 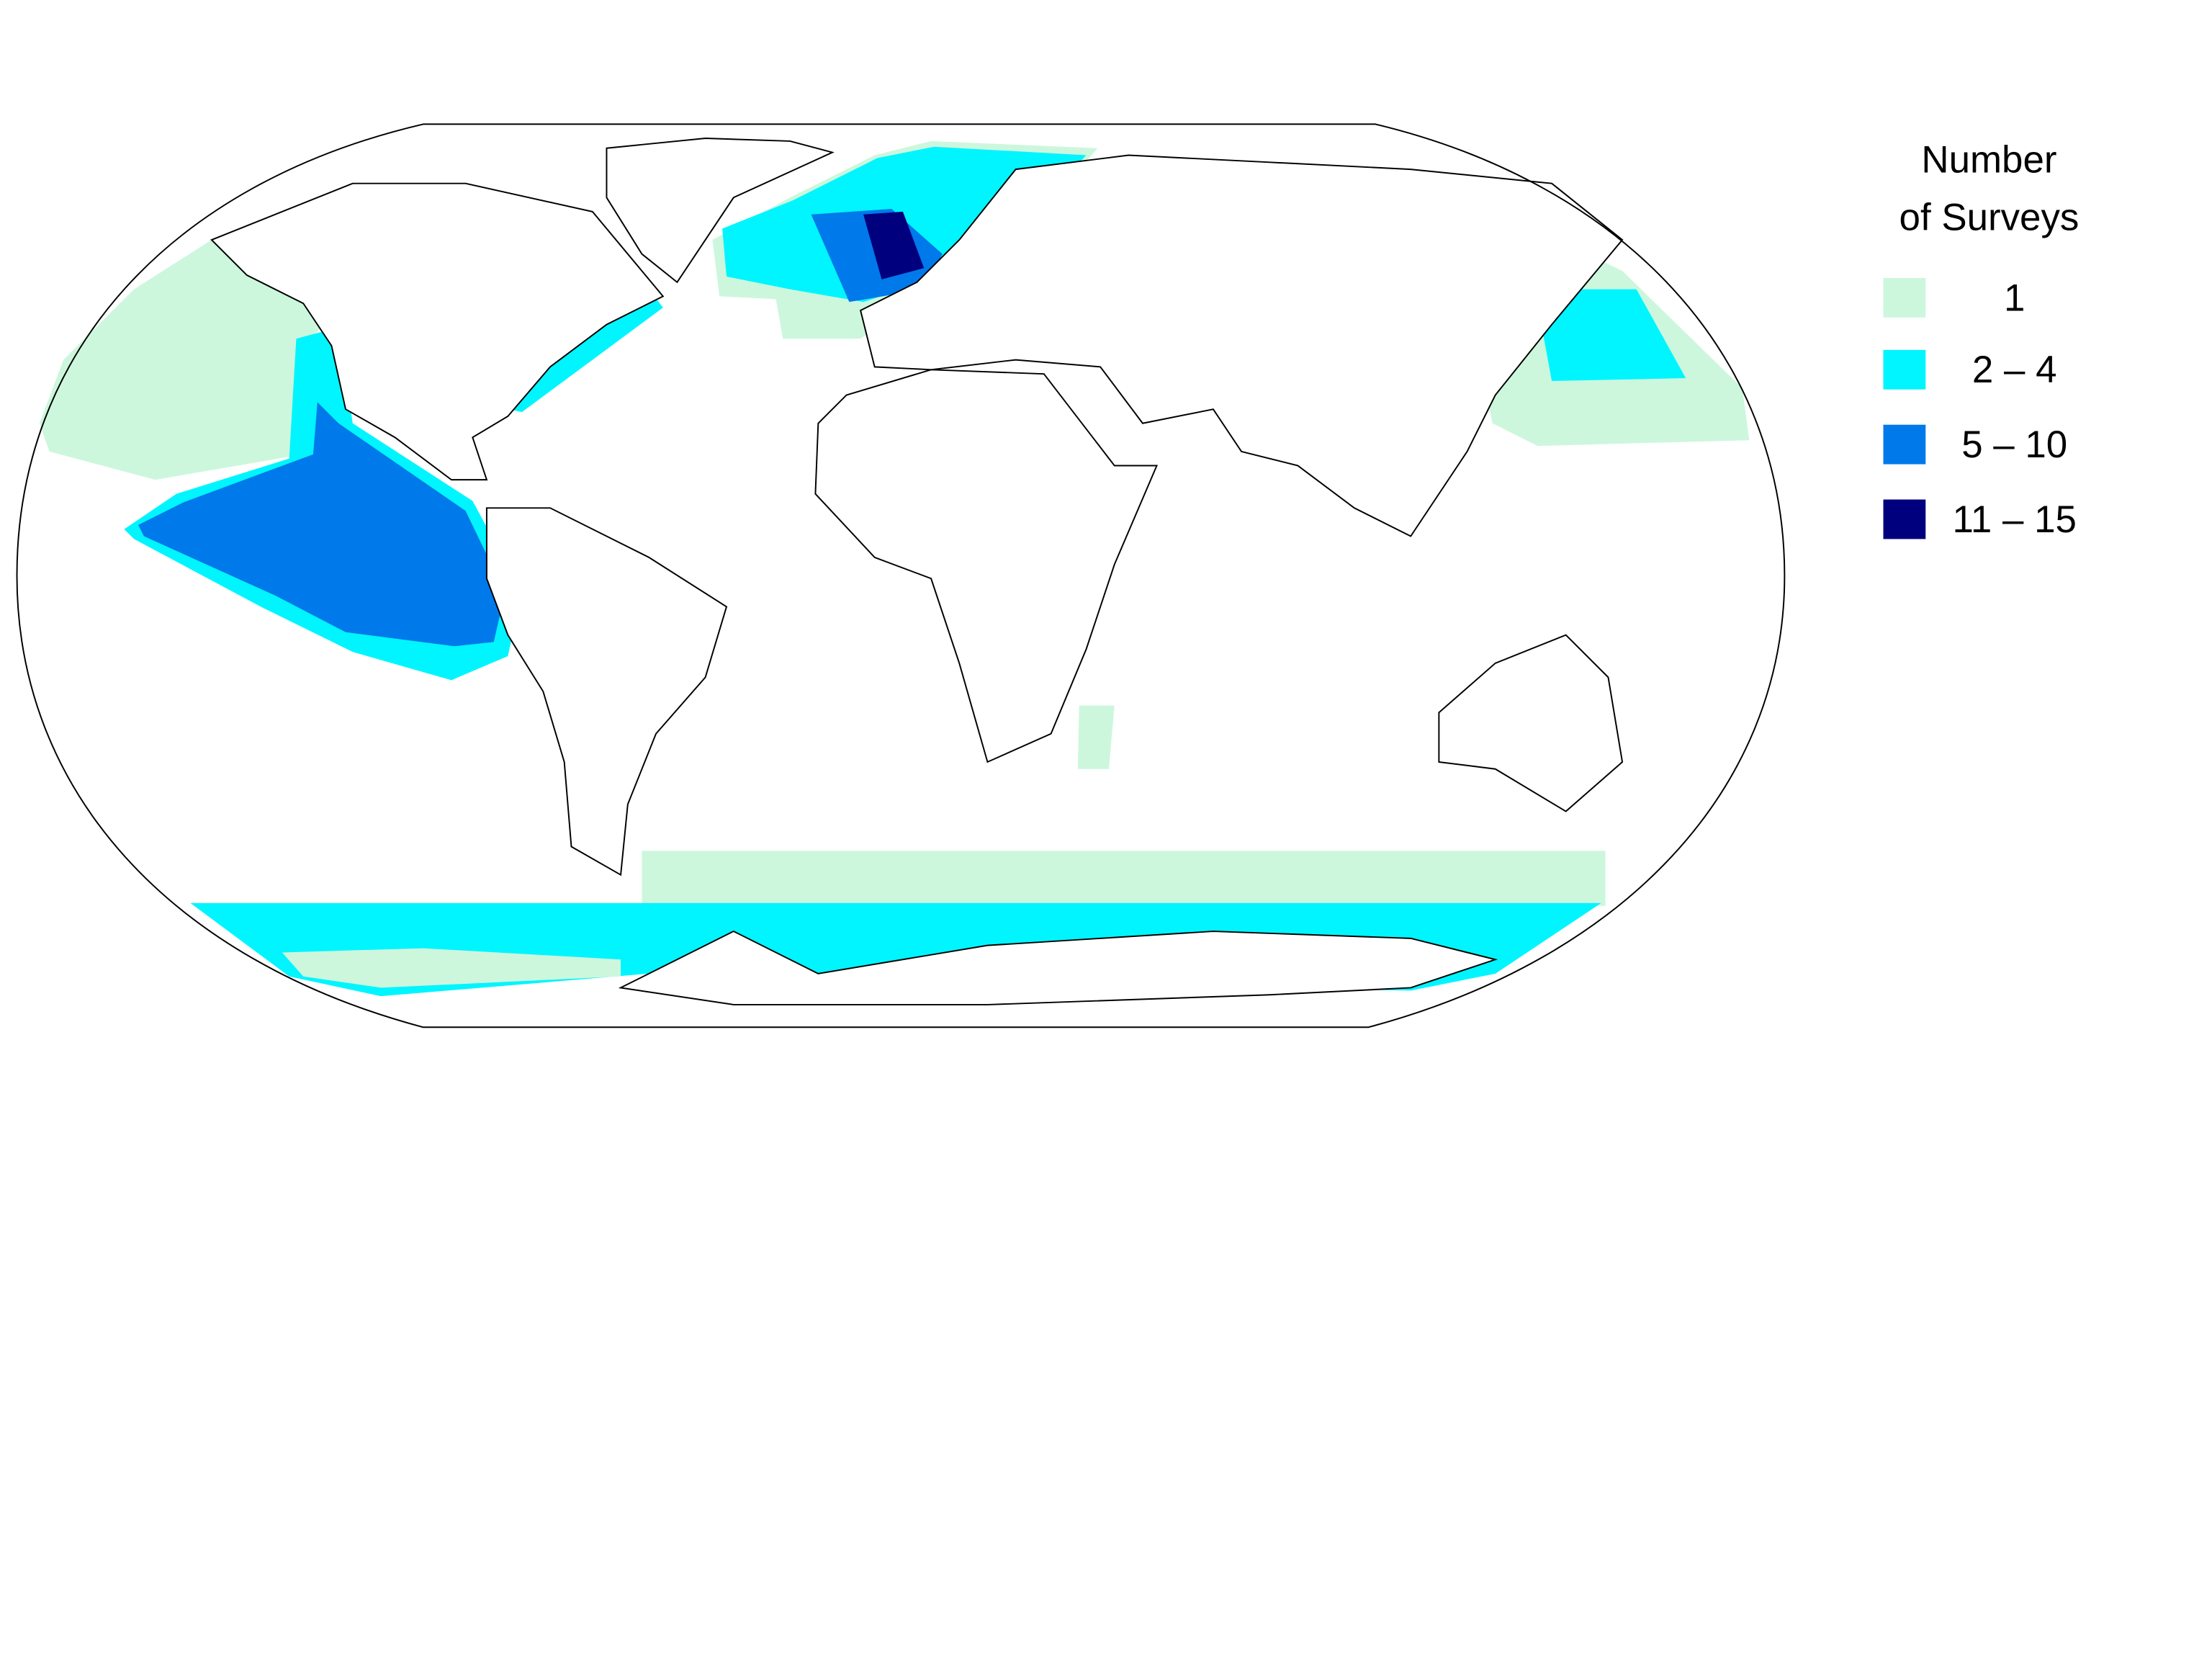 What do you see at coordinates (1982, 340) in the screenshot?
I see `legend: Number of Surveys 1 2 – 4 5 – 10 11 – 15` at bounding box center [1982, 340].